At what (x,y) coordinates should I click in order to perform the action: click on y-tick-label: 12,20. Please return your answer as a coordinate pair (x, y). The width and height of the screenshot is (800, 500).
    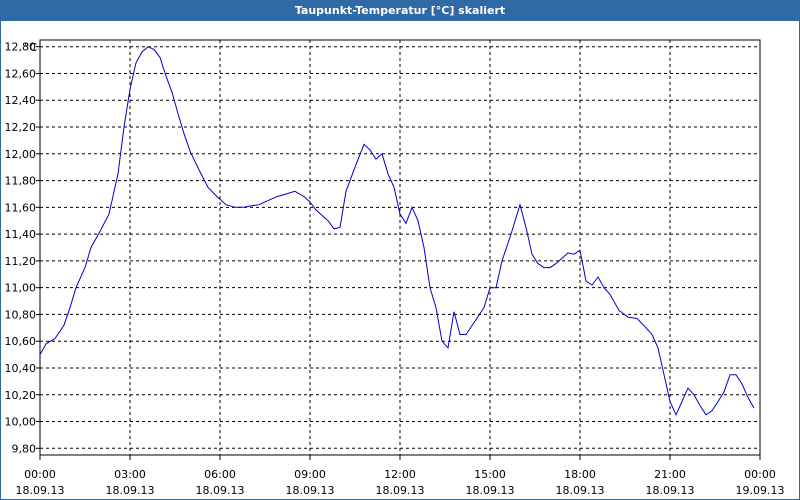
    Looking at the image, I should click on (21, 127).